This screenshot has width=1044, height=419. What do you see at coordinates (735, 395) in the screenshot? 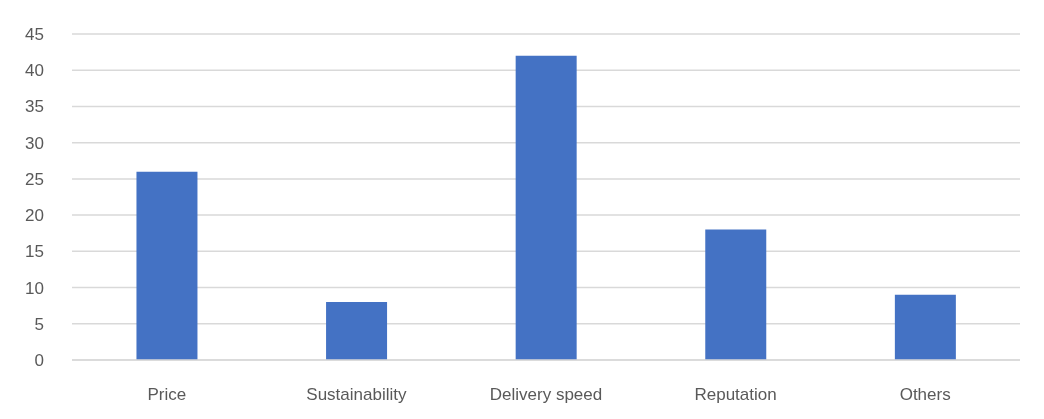
I see `x-tick-label: Reputation` at bounding box center [735, 395].